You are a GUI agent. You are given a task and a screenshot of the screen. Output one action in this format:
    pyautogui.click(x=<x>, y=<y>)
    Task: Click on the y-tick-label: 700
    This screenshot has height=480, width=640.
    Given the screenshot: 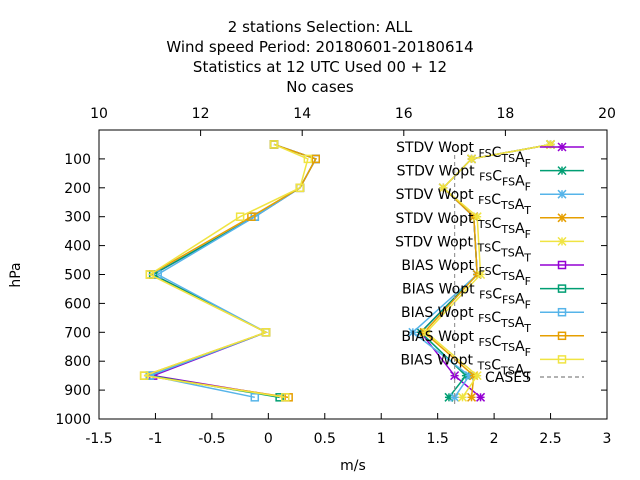 What is the action you would take?
    pyautogui.click(x=77, y=333)
    